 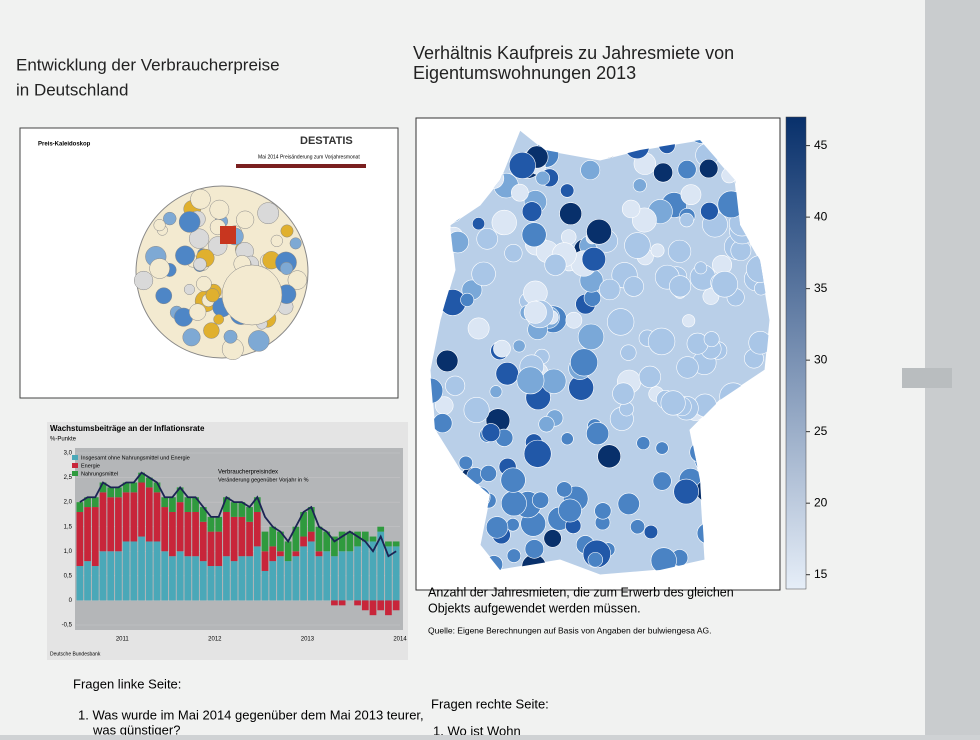 I want to click on index-line, so click(x=238, y=514).